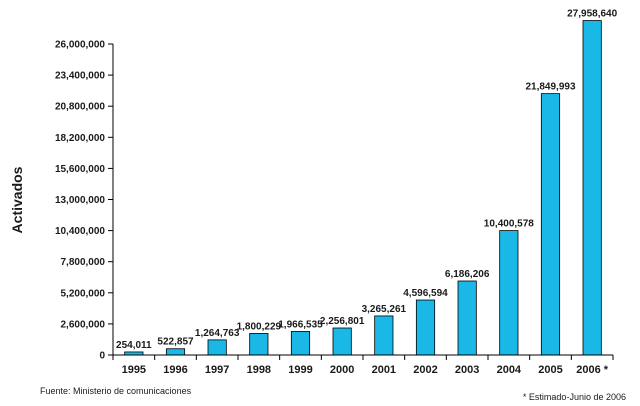  I want to click on y-tick-label: 7,800,000, so click(83, 262).